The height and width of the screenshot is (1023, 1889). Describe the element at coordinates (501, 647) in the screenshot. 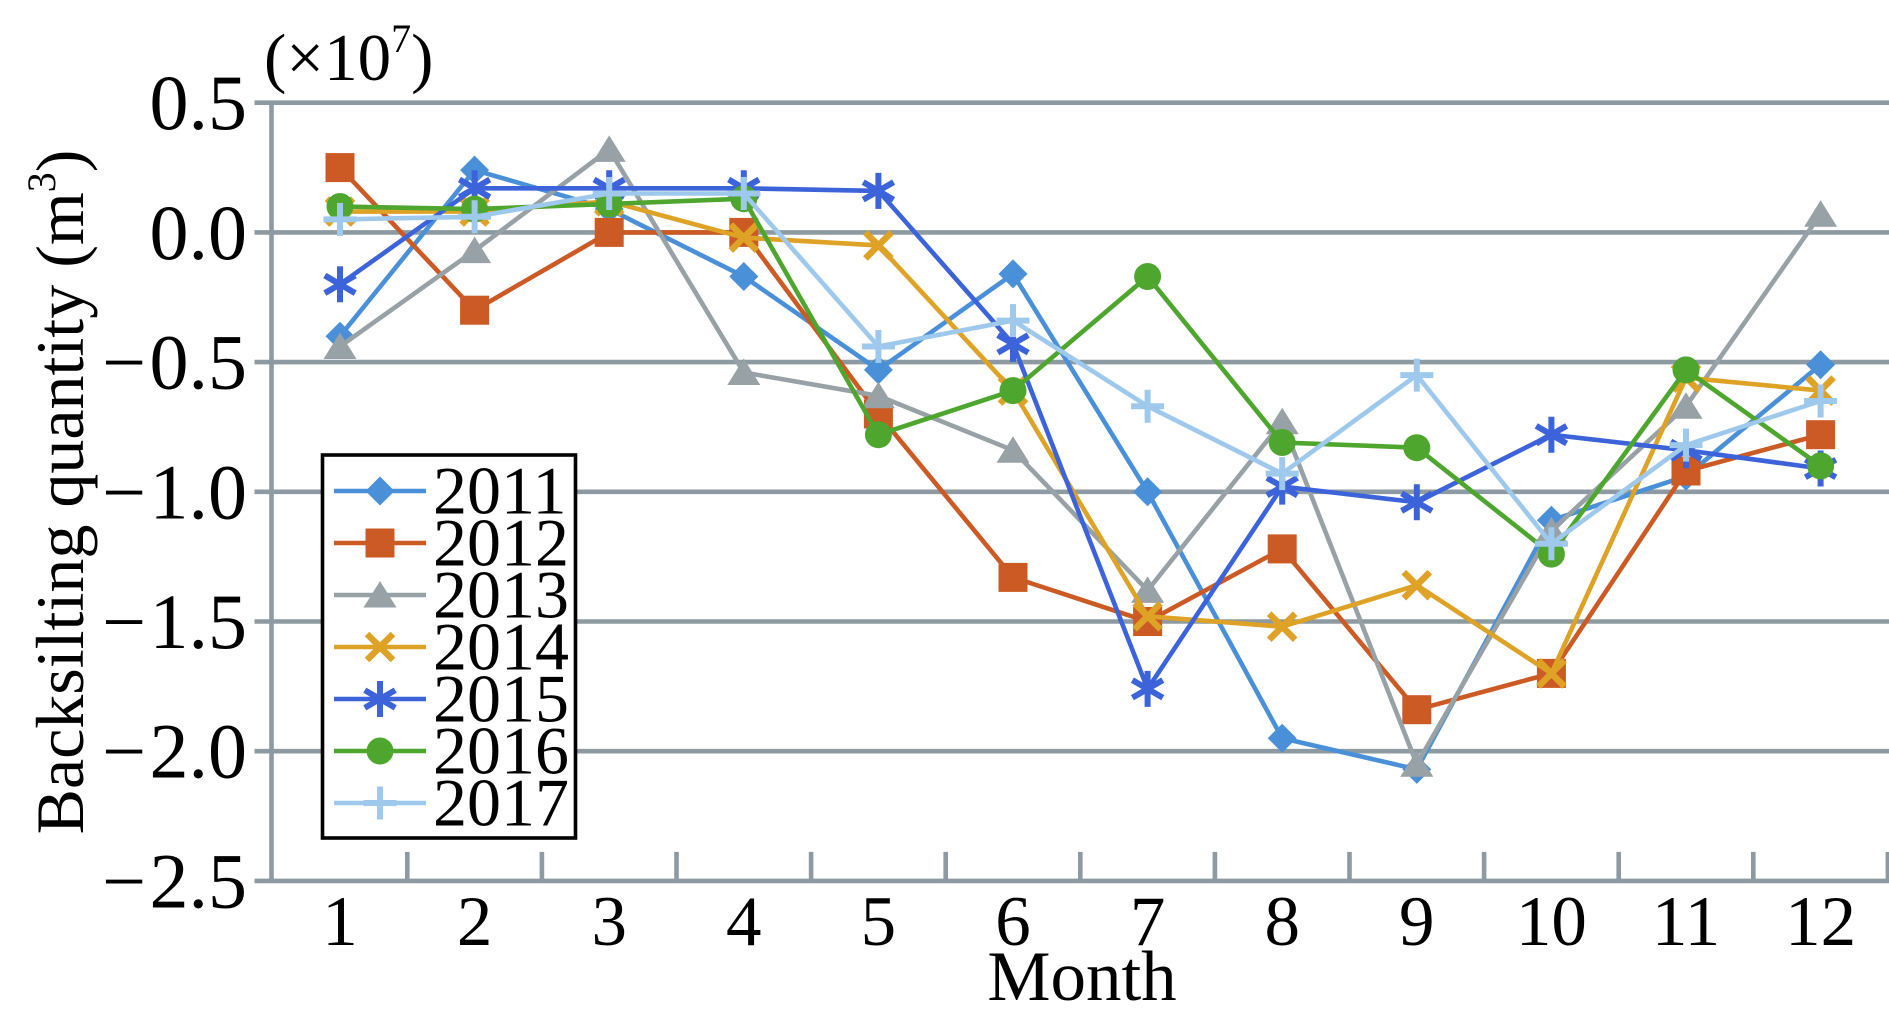

I see `svg-text: 2014` at that location.